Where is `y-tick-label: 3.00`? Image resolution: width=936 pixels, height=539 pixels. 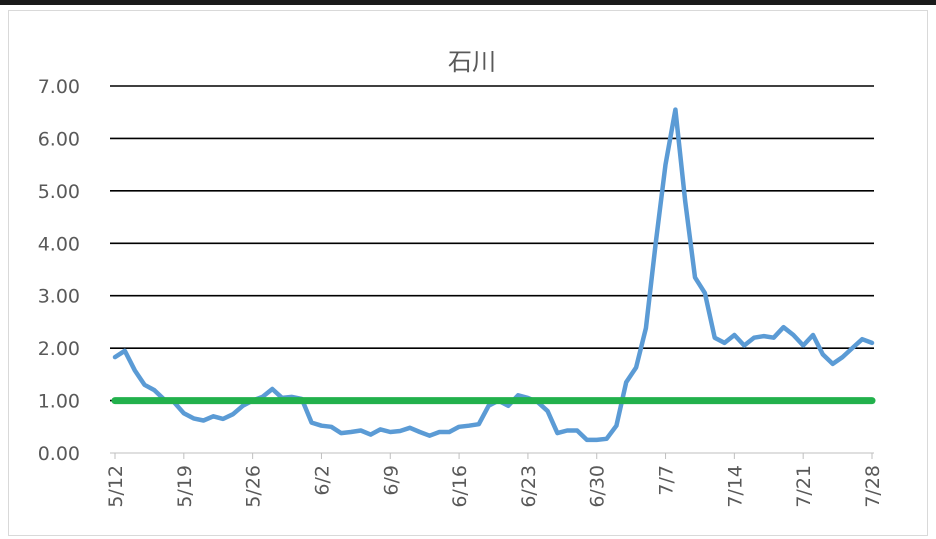
y-tick-label: 3.00 is located at coordinates (59, 297).